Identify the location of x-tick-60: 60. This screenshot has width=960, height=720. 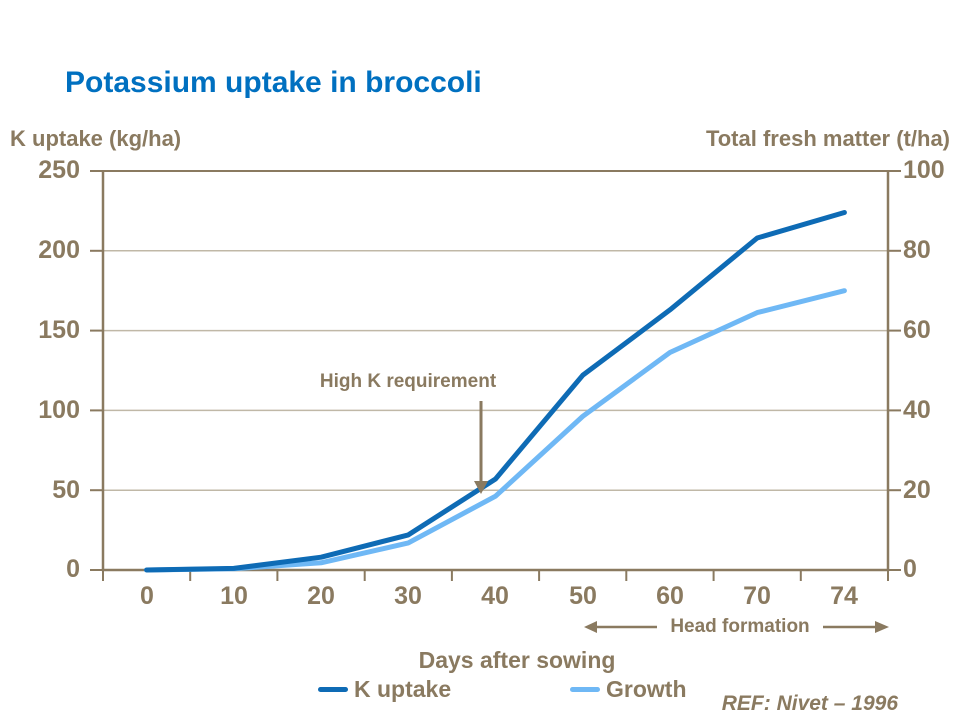
(670, 596).